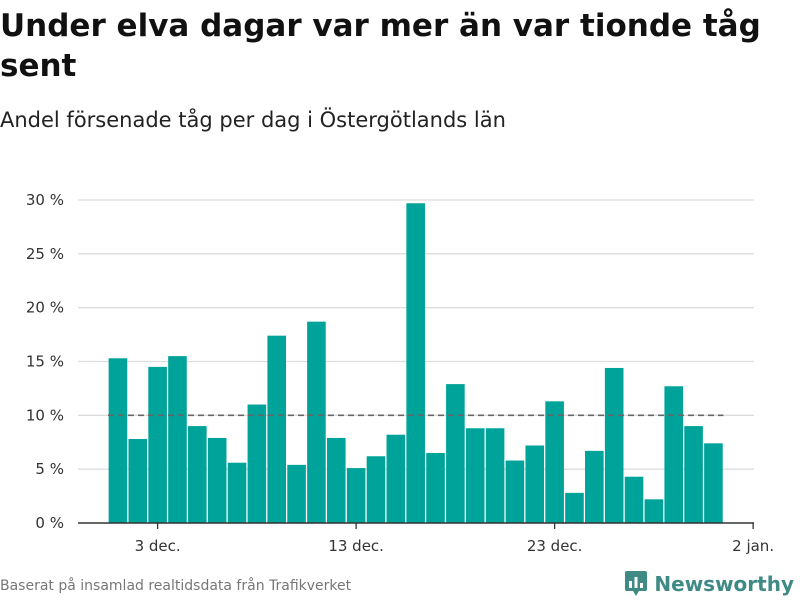  Describe the element at coordinates (45, 254) in the screenshot. I see `y-tick-label: 25 %` at that location.